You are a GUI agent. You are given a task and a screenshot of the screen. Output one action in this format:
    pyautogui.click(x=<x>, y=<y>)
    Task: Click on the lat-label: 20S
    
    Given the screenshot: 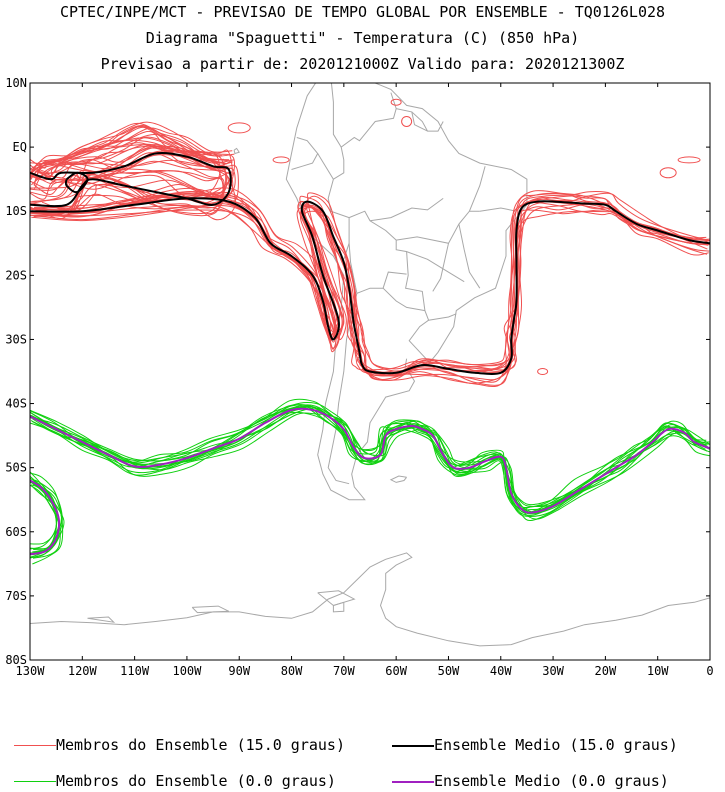 What is the action you would take?
    pyautogui.click(x=16, y=275)
    